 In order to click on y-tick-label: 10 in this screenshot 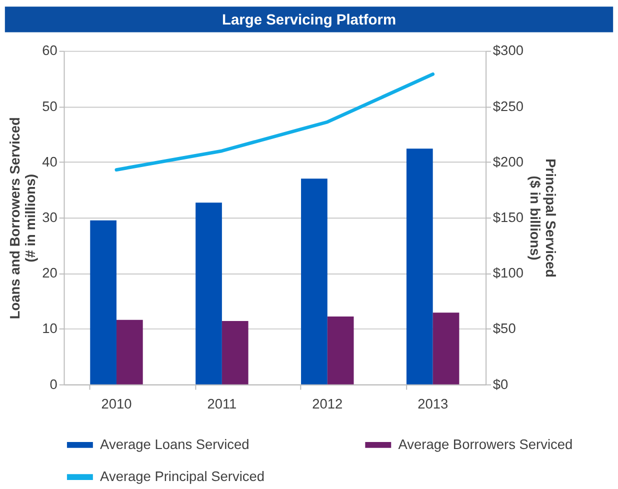, I will do `click(50, 328)`.